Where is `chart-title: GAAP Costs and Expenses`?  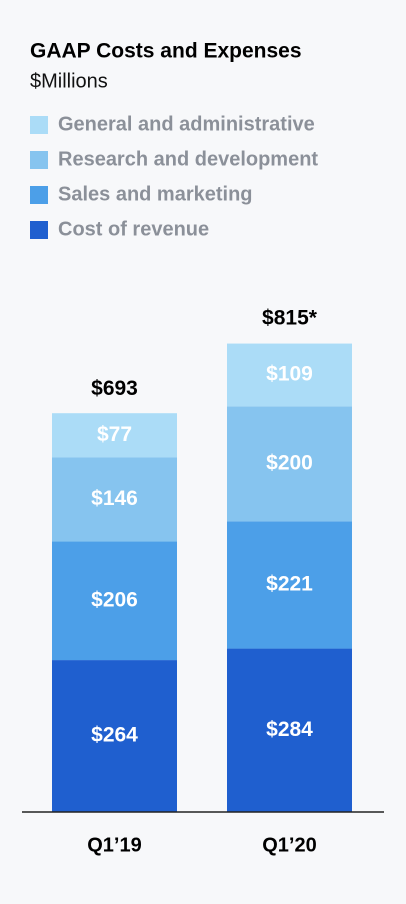 chart-title: GAAP Costs and Expenses is located at coordinates (166, 51).